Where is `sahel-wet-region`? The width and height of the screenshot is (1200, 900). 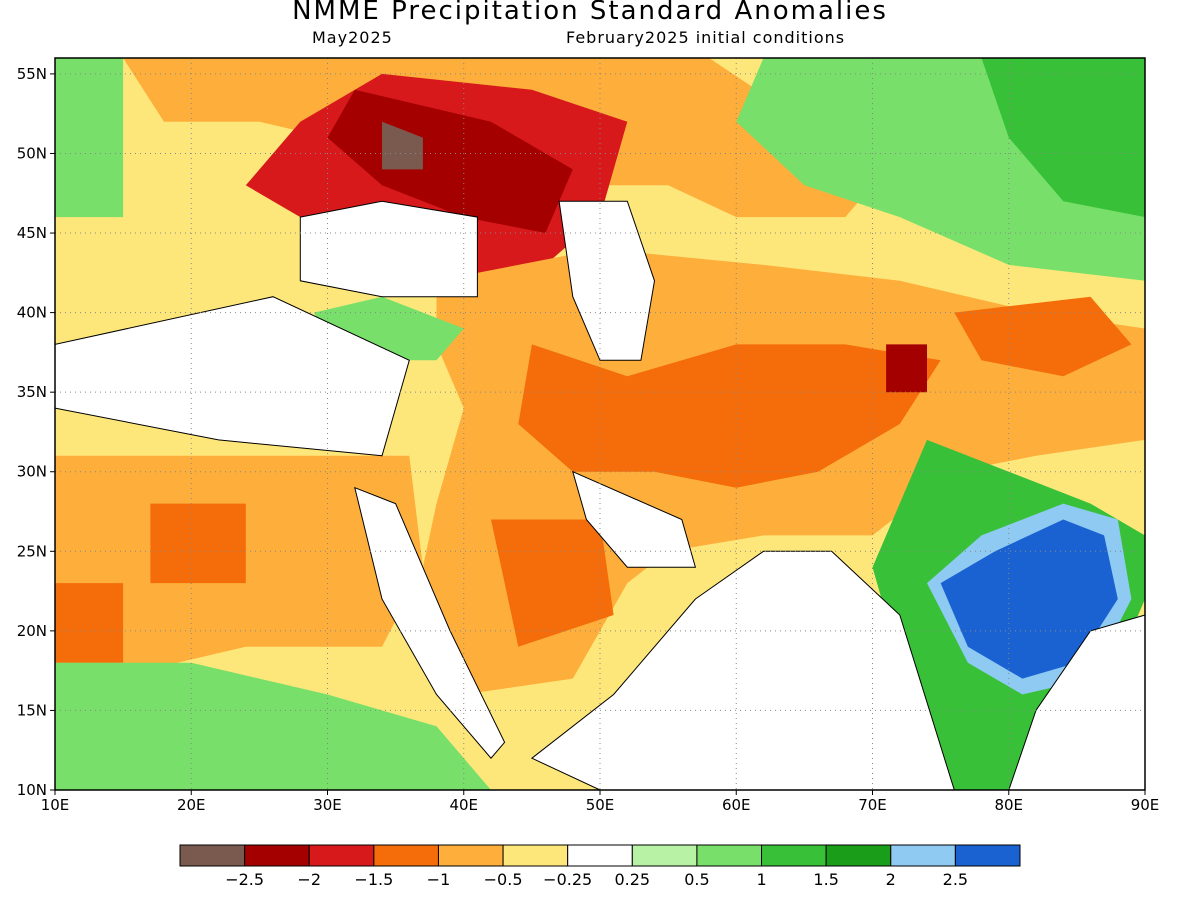 sahel-wet-region is located at coordinates (273, 726).